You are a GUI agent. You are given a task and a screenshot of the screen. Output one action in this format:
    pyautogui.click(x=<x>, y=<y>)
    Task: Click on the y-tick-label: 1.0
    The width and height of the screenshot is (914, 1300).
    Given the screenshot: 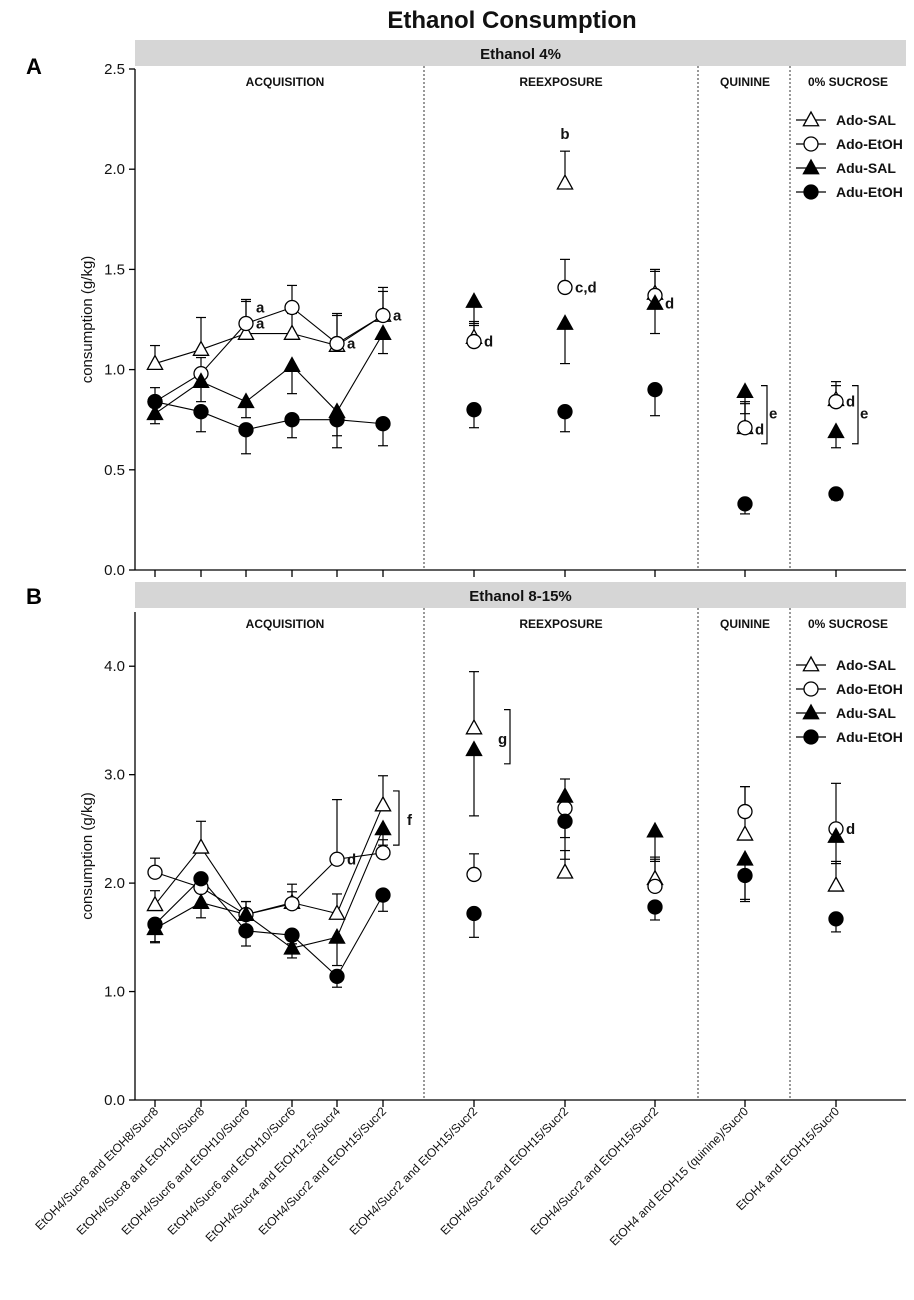 What is the action you would take?
    pyautogui.click(x=114, y=992)
    